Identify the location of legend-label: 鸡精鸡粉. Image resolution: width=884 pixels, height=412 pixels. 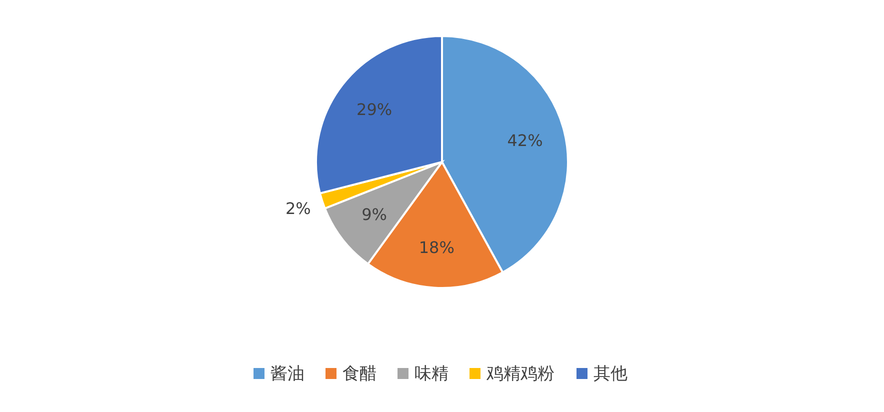
(520, 374).